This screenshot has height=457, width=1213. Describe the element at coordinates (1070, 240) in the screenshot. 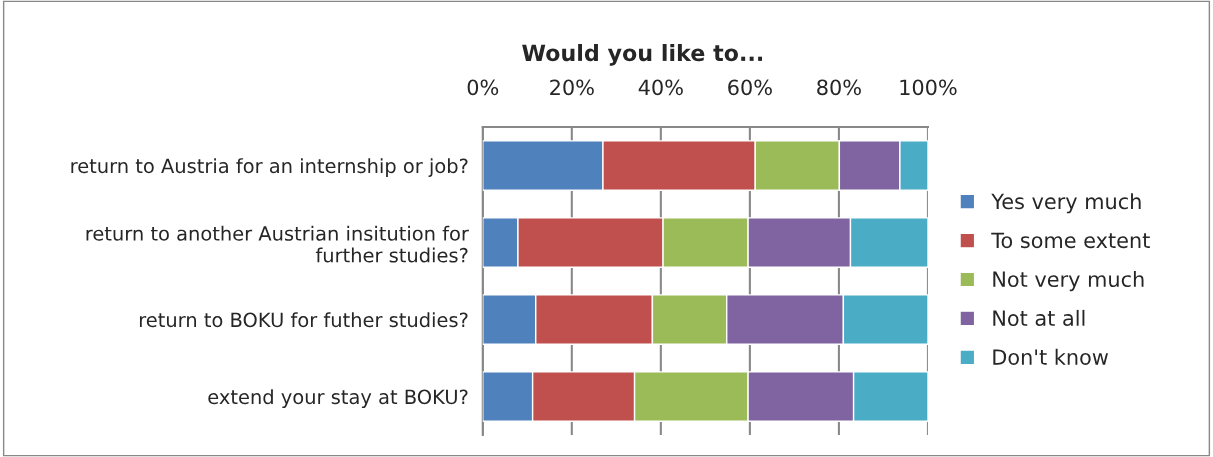

I see `legend-label: To some extent` at that location.